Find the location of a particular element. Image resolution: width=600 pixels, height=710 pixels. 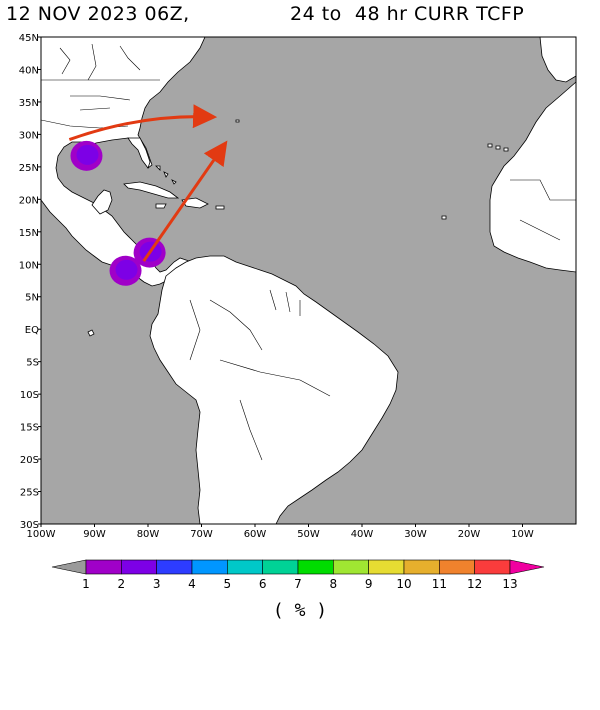

lon-label: 60W is located at coordinates (255, 534).